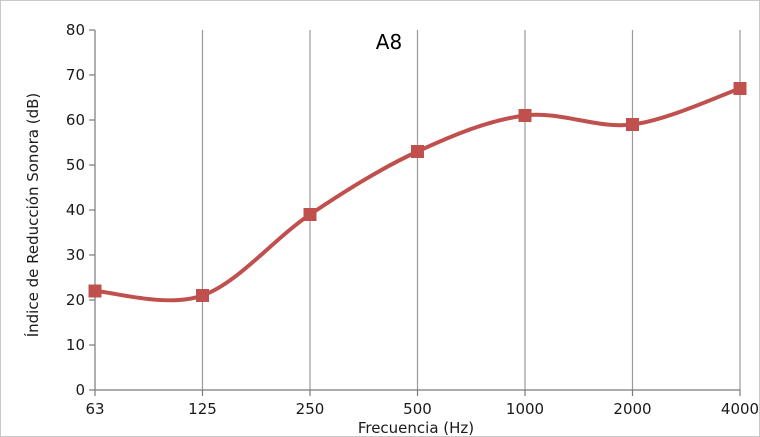 Image resolution: width=760 pixels, height=437 pixels. What do you see at coordinates (310, 409) in the screenshot?
I see `x-tick-label: 250` at bounding box center [310, 409].